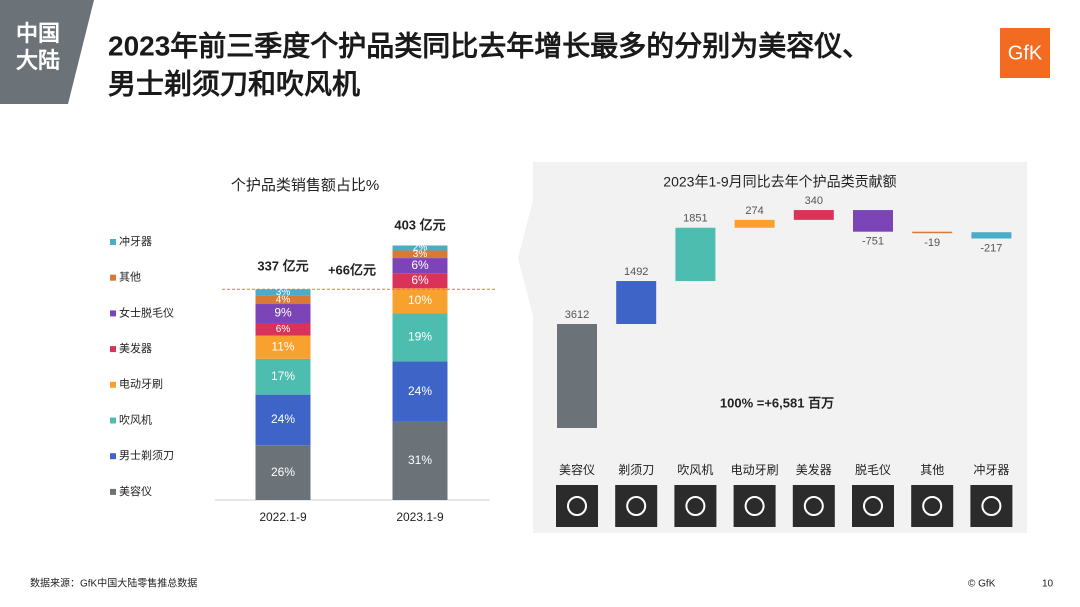  What do you see at coordinates (113, 583) in the screenshot?
I see `source: 数据来源：GfK中国大陆零售推总数据` at bounding box center [113, 583].